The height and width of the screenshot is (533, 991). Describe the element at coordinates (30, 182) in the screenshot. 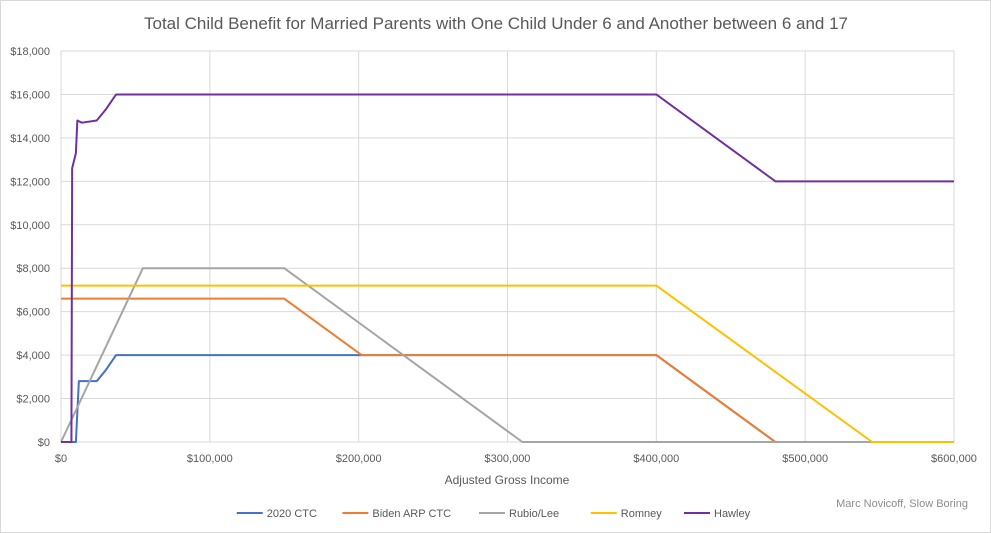

I see `y-tick-label: $12,000` at that location.